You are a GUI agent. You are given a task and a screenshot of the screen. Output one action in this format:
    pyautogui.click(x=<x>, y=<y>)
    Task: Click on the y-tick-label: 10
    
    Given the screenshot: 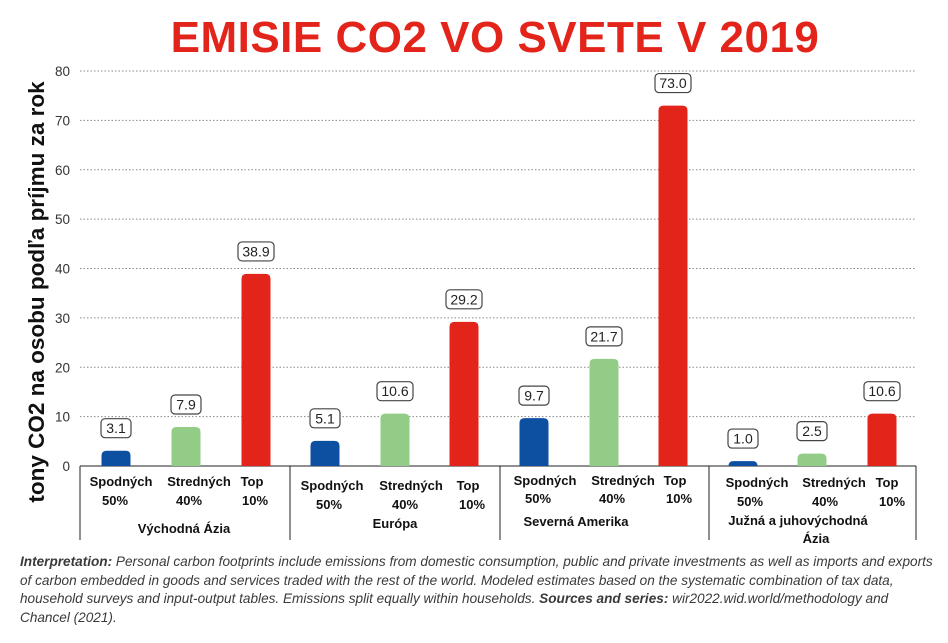 What is the action you would take?
    pyautogui.click(x=62, y=417)
    